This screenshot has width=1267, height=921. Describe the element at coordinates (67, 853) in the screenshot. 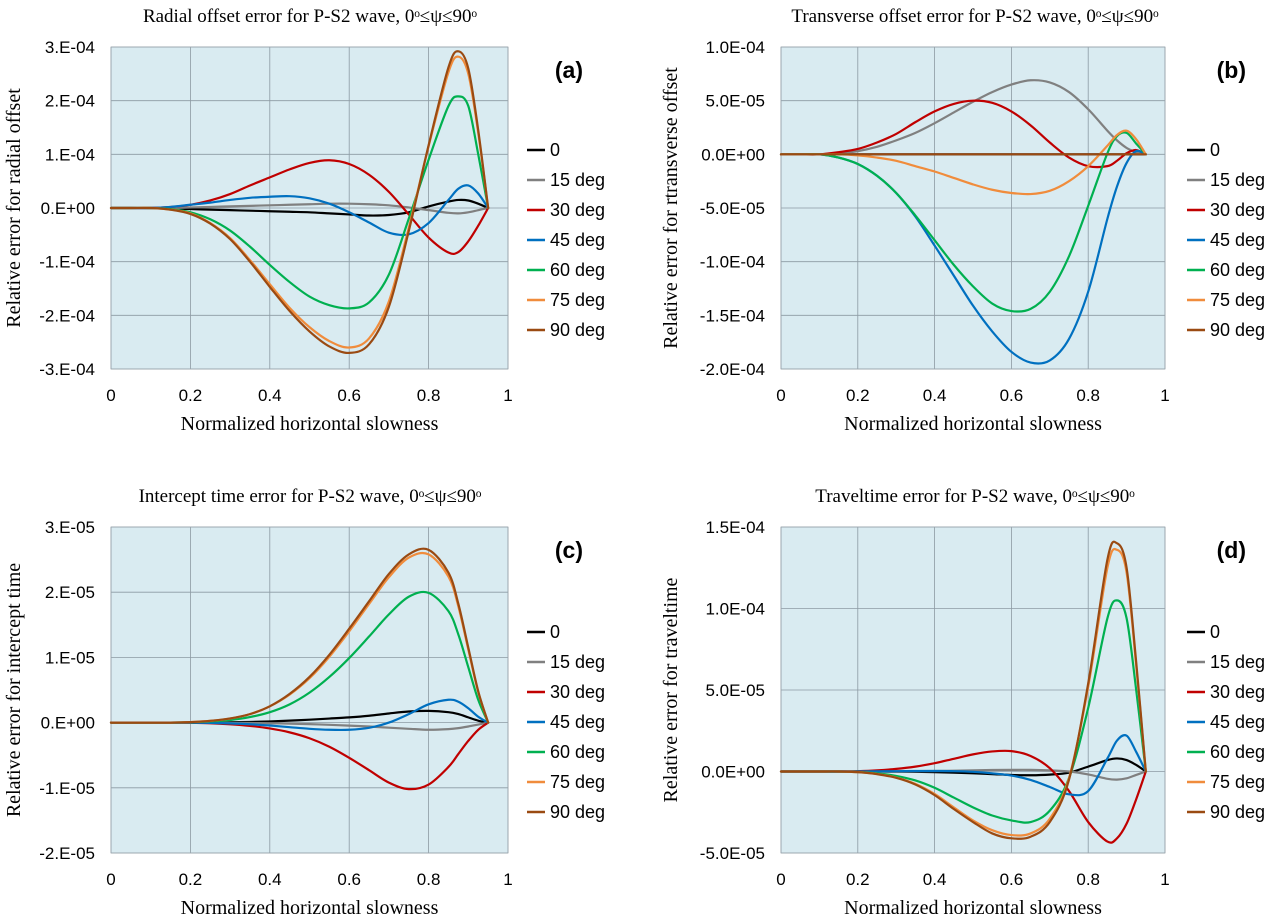

I see `y-tick-label: -2.E-05` at that location.